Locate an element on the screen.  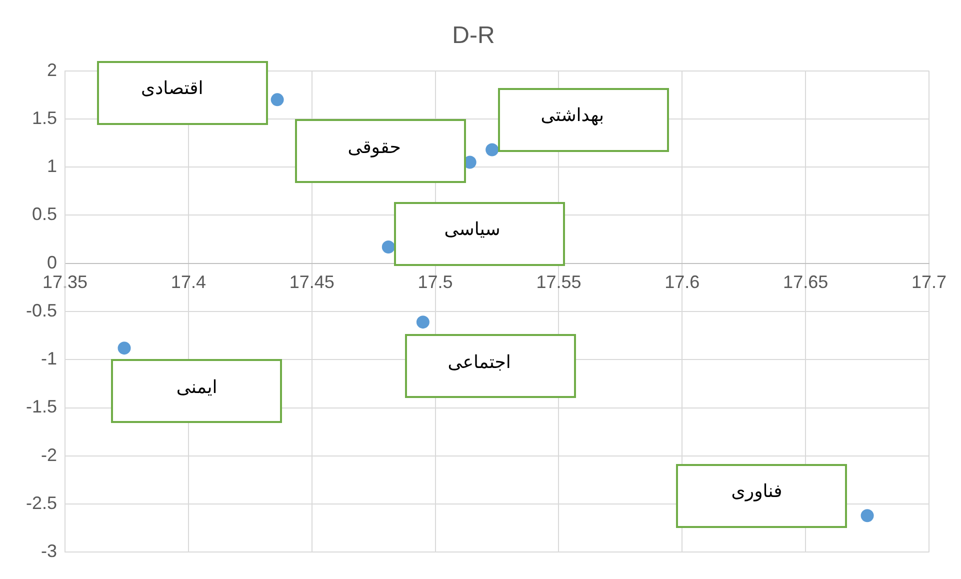
annotation: ایمنی is located at coordinates (197, 387).